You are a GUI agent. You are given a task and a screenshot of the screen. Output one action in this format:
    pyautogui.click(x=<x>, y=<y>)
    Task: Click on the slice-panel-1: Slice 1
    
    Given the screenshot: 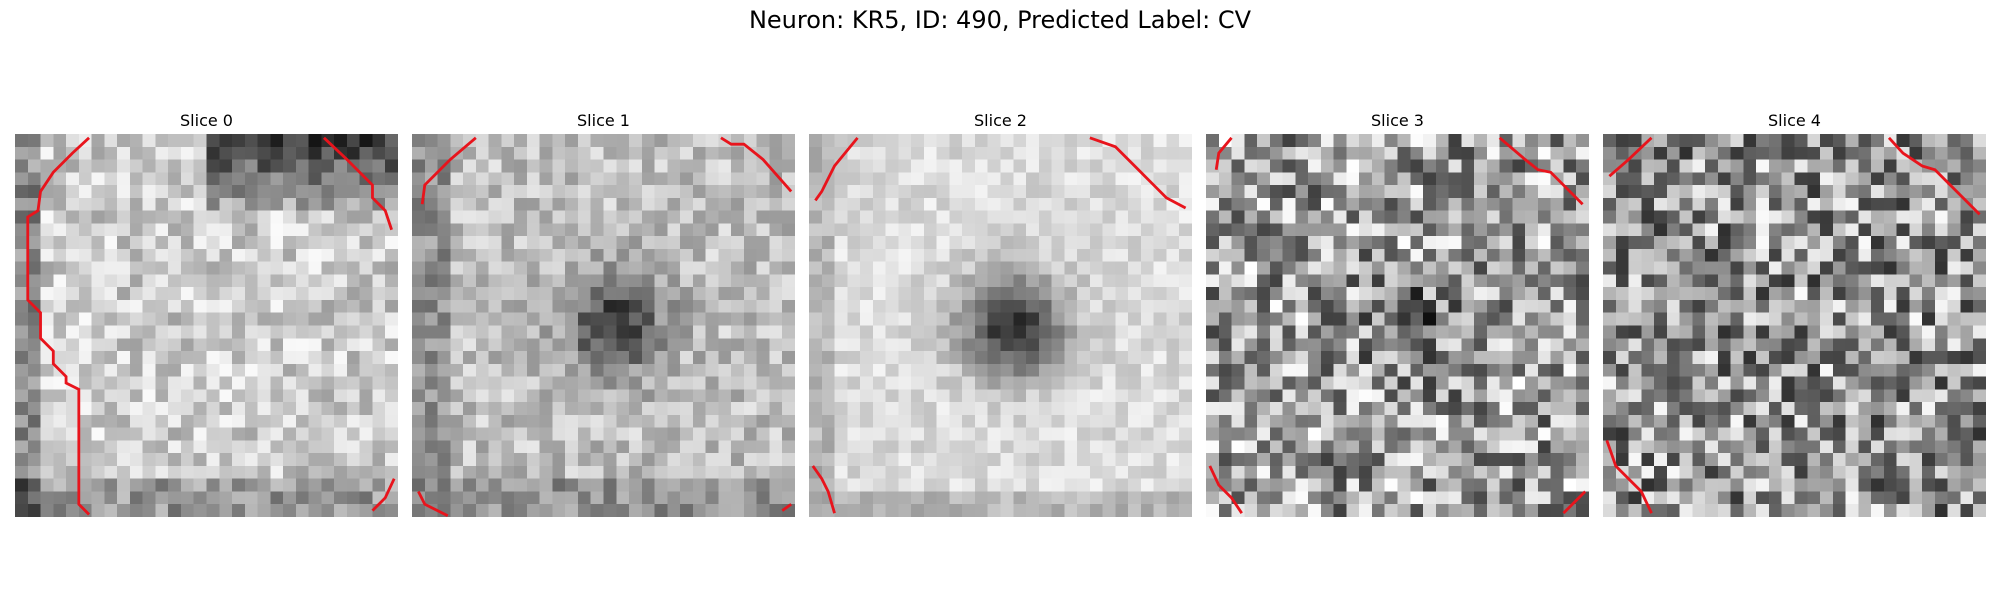 What is the action you would take?
    pyautogui.click(x=603, y=312)
    